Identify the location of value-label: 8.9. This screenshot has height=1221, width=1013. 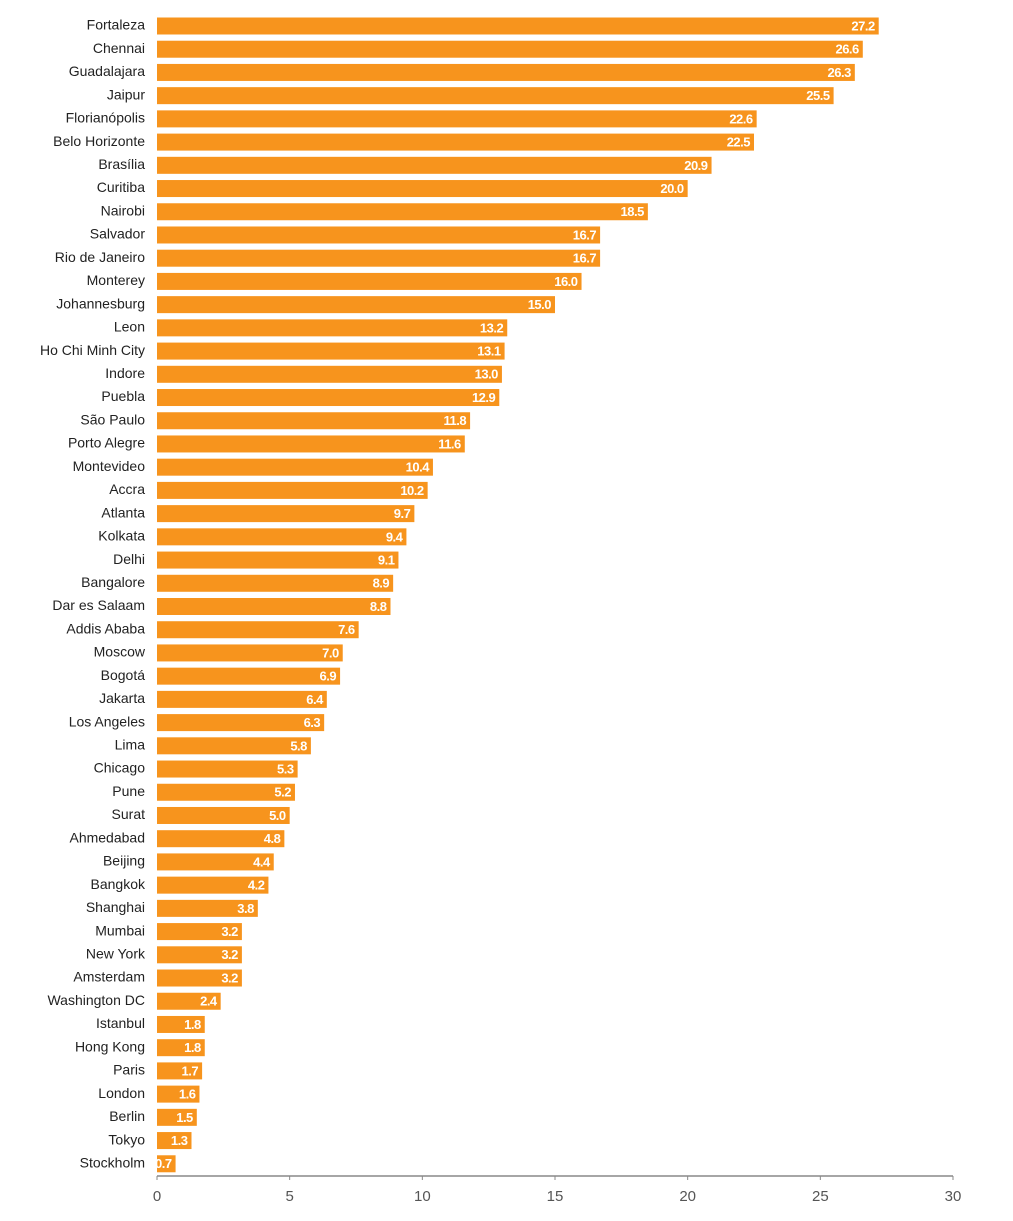
(381, 583).